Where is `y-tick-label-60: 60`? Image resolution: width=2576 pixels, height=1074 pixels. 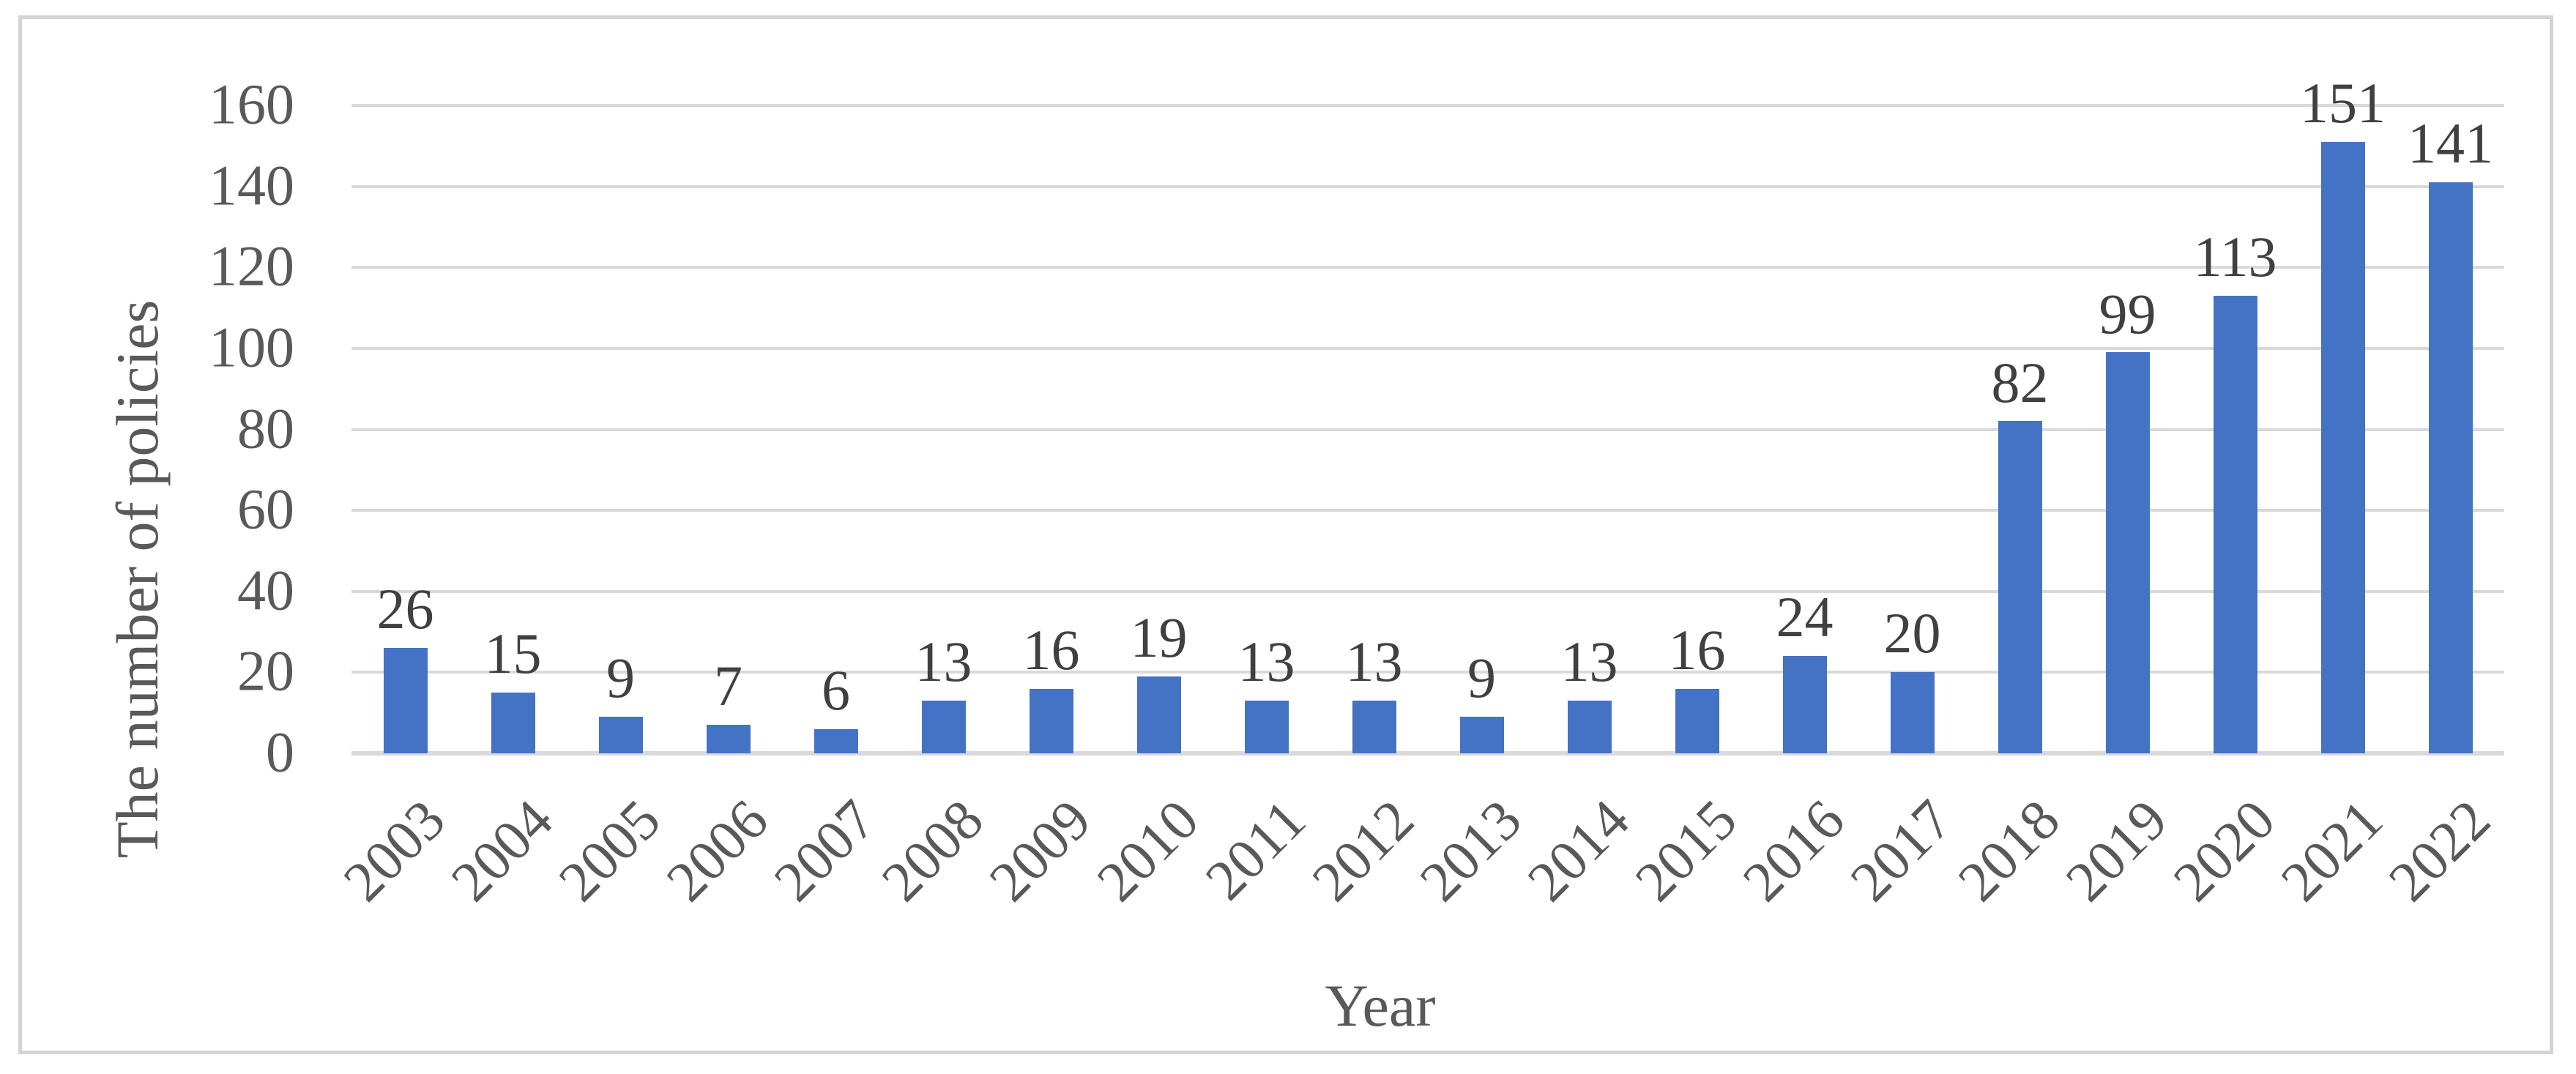
y-tick-label-60: 60 is located at coordinates (265, 509).